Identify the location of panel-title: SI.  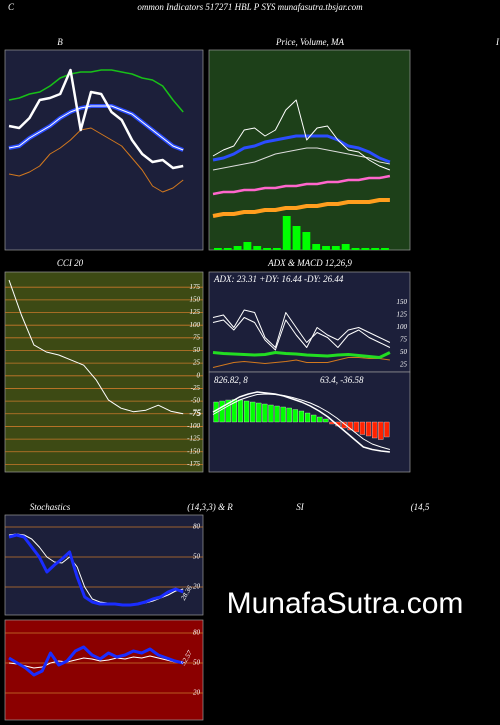
(300, 507).